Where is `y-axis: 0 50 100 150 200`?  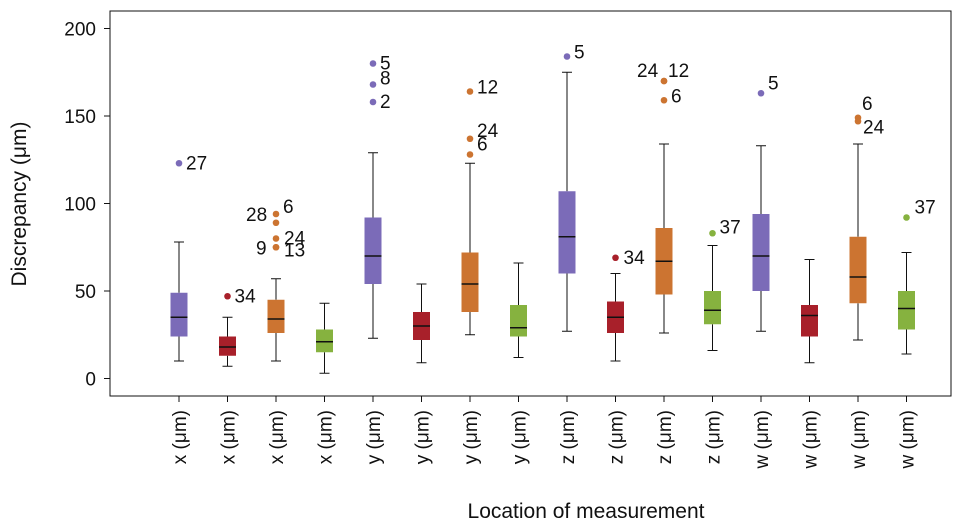
y-axis: 0 50 100 150 200 is located at coordinates (87, 205).